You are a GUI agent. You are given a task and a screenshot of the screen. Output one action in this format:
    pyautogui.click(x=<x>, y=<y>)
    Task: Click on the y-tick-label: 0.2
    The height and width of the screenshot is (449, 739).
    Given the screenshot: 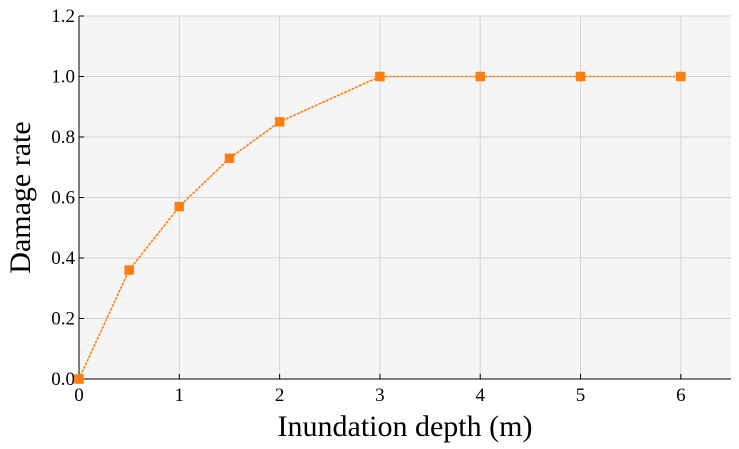 What is the action you would take?
    pyautogui.click(x=63, y=319)
    